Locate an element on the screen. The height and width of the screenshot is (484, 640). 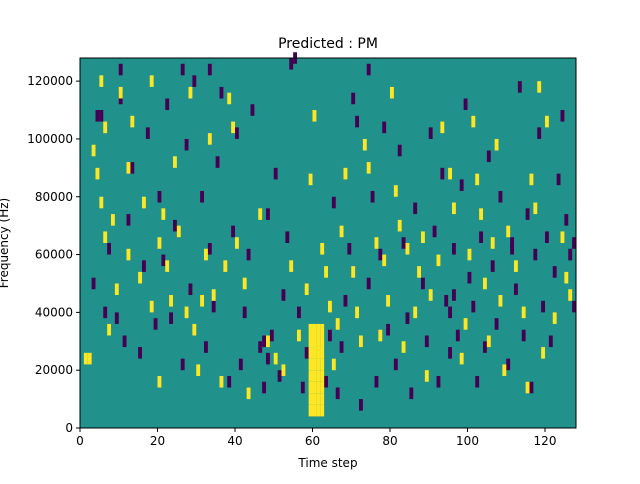
y-tick-label: 60000 is located at coordinates (54, 255).